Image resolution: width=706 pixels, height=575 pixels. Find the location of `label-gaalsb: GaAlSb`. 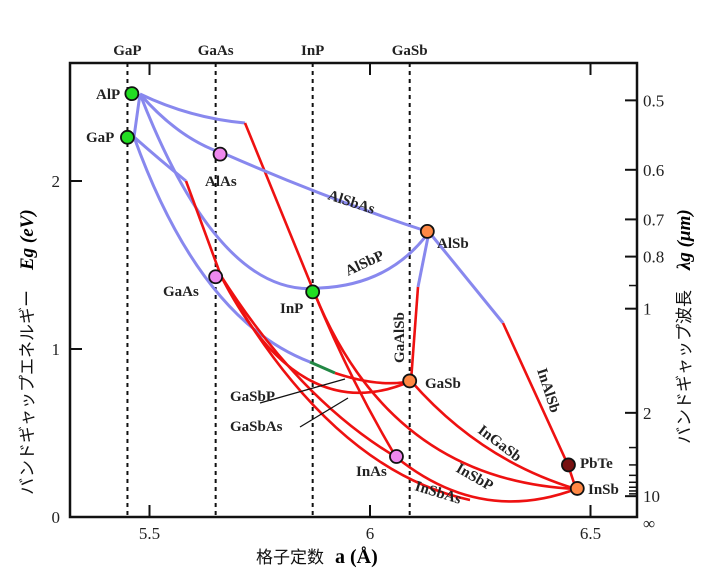

label-gaalsb: GaAlSb is located at coordinates (400, 337).